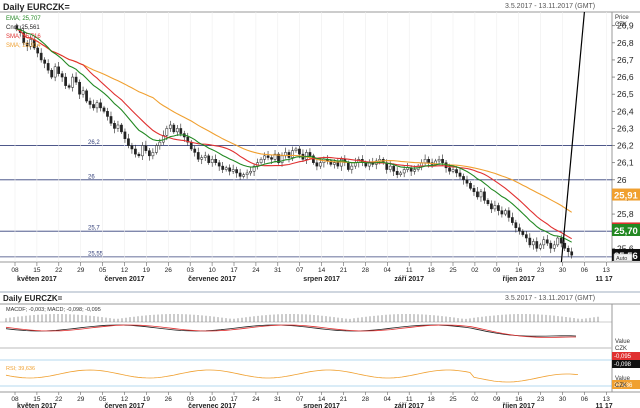 This screenshot has width=640, height=408. Describe the element at coordinates (320, 292) in the screenshot. I see `panel-splitter` at that location.